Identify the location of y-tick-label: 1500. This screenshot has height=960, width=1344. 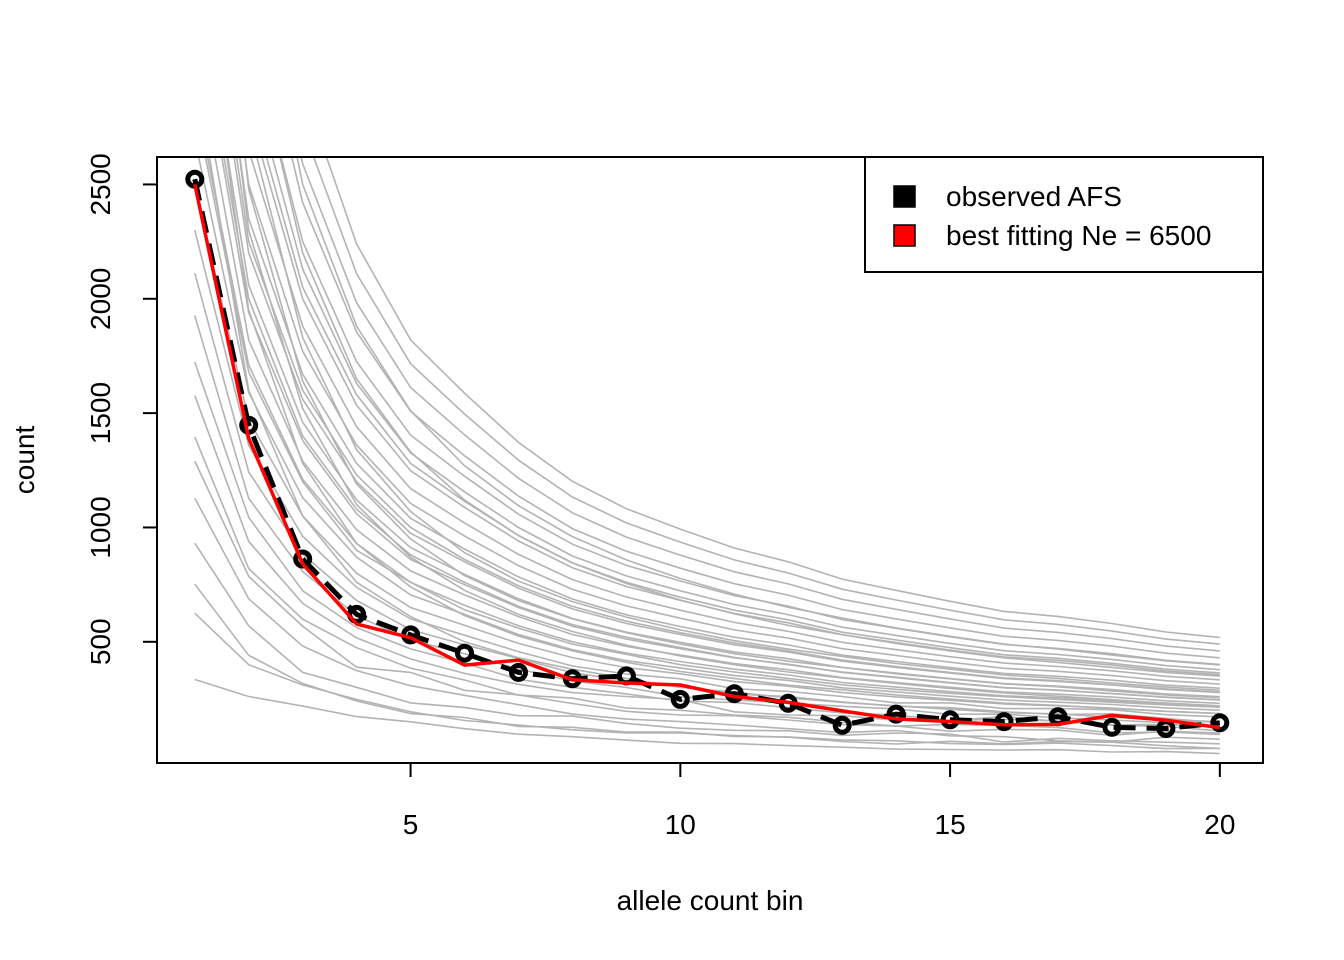
(100, 413).